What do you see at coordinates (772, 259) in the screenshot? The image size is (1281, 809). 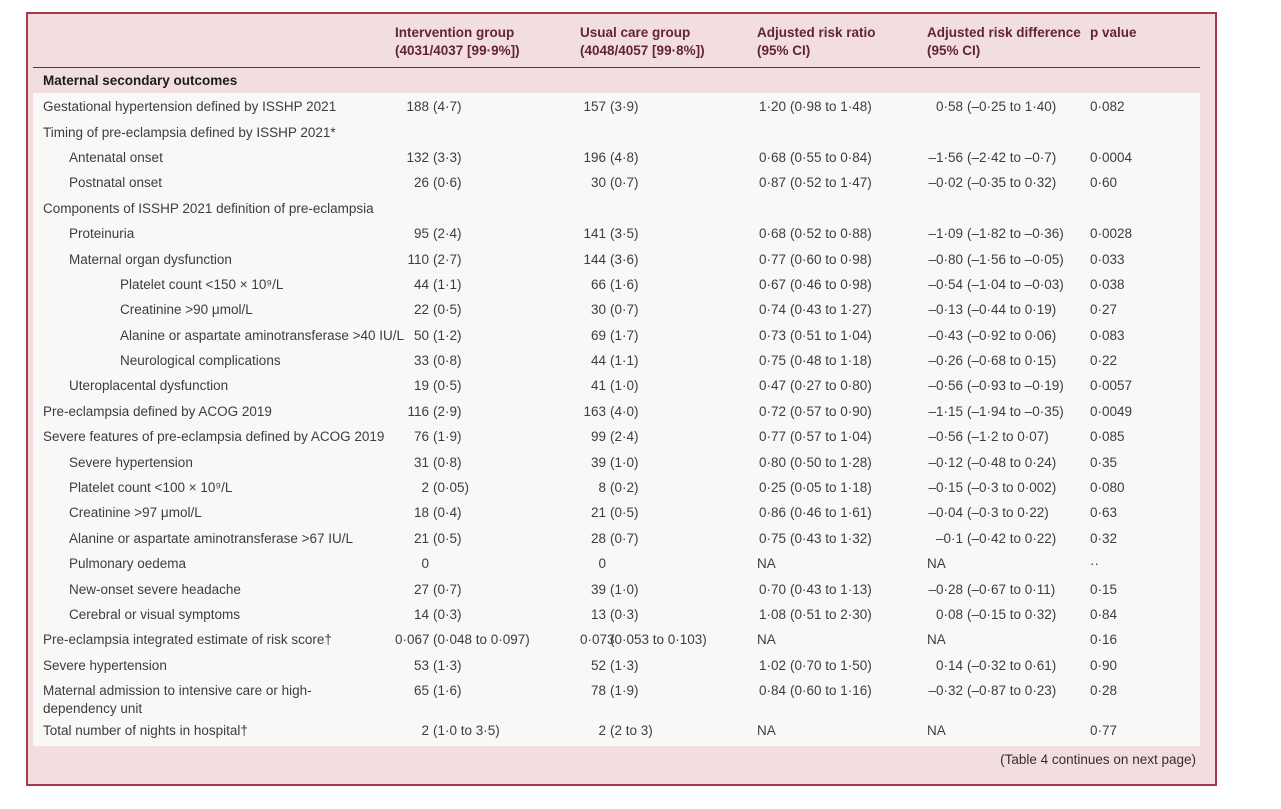 I see `value-number: 0·77` at bounding box center [772, 259].